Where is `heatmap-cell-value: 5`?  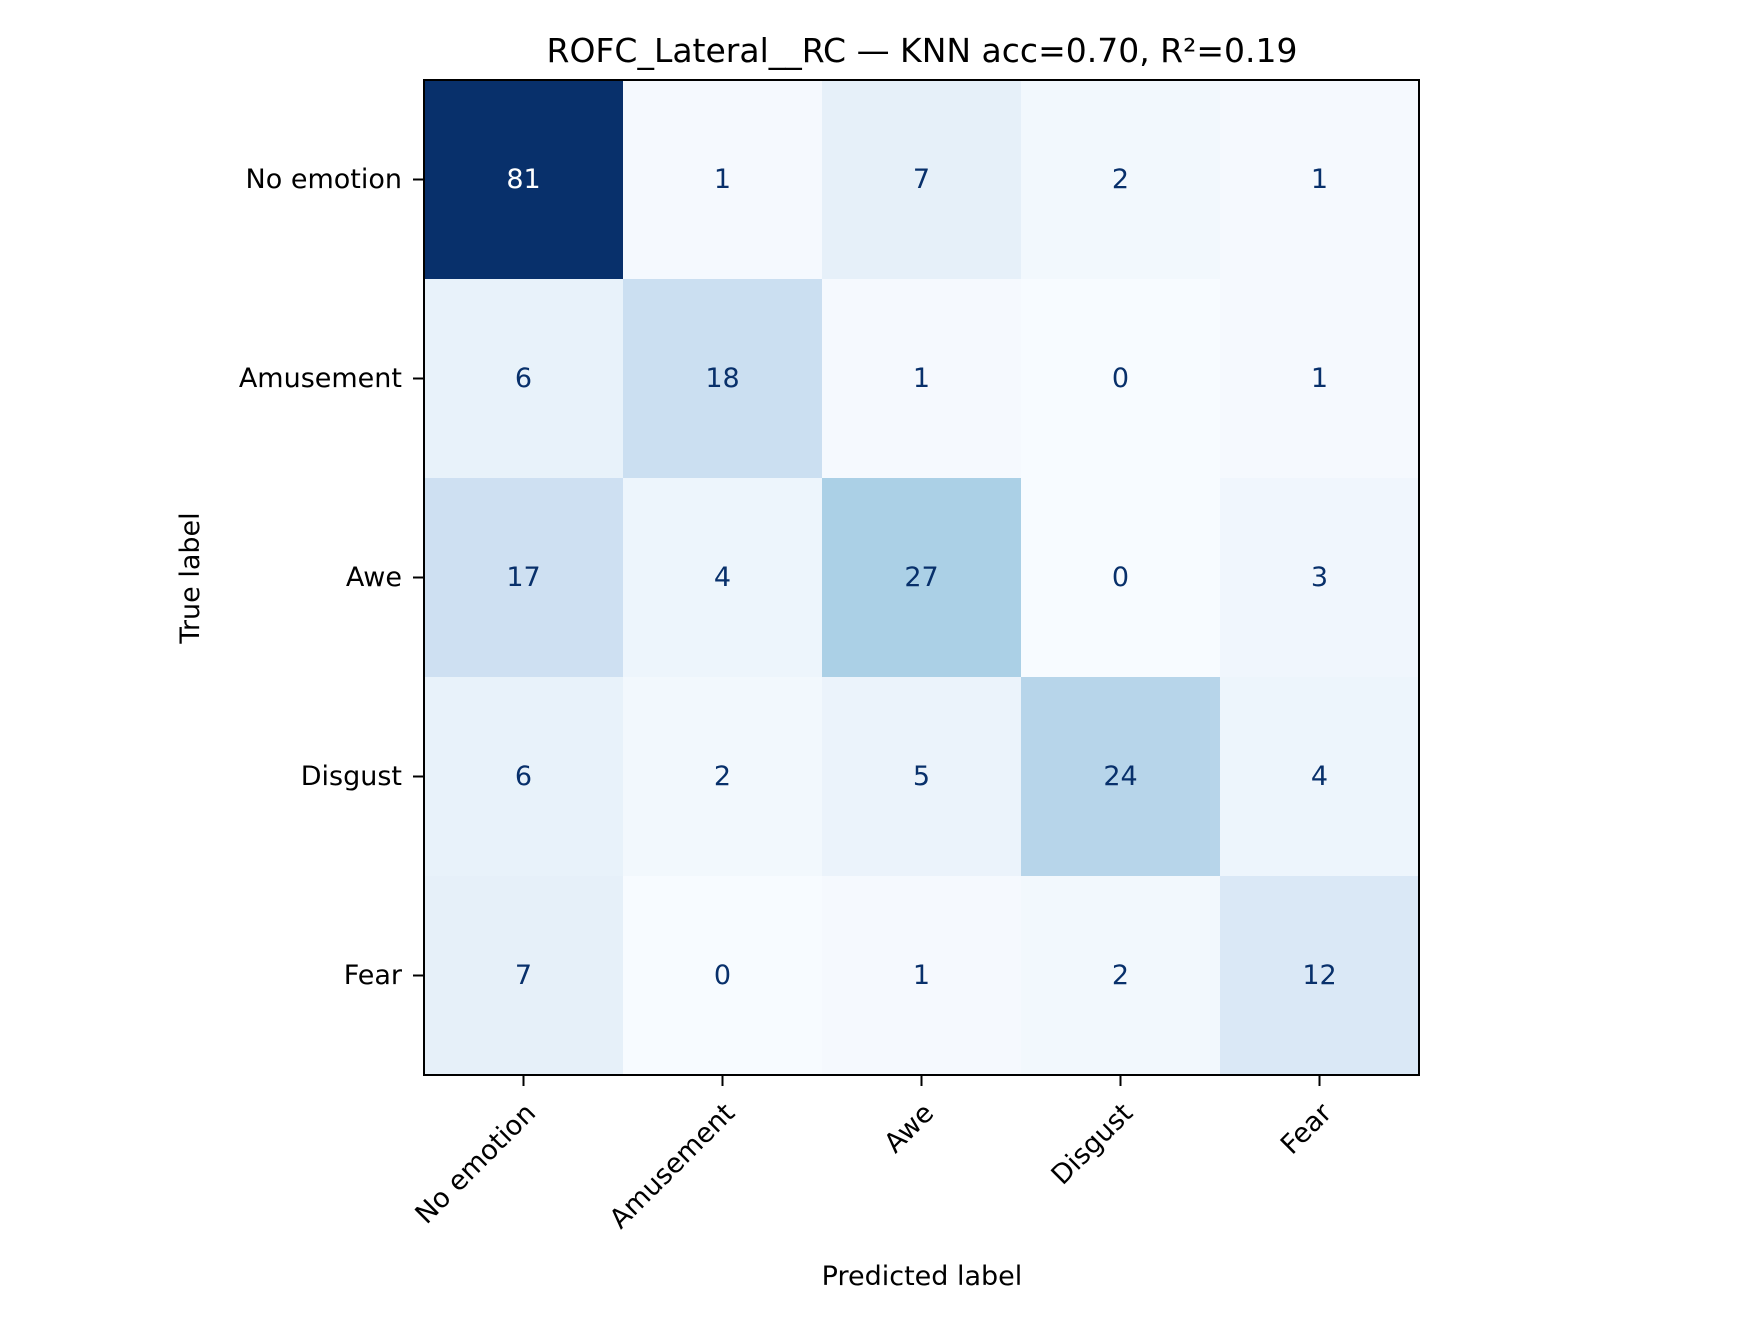
heatmap-cell-value: 5 is located at coordinates (921, 776).